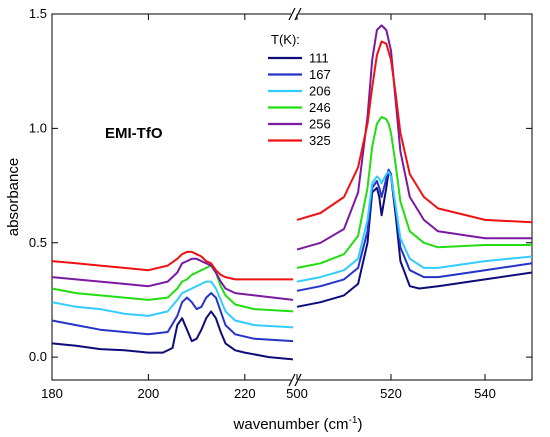 This screenshot has height=437, width=550. What do you see at coordinates (320, 140) in the screenshot?
I see `legend-label-325: 325` at bounding box center [320, 140].